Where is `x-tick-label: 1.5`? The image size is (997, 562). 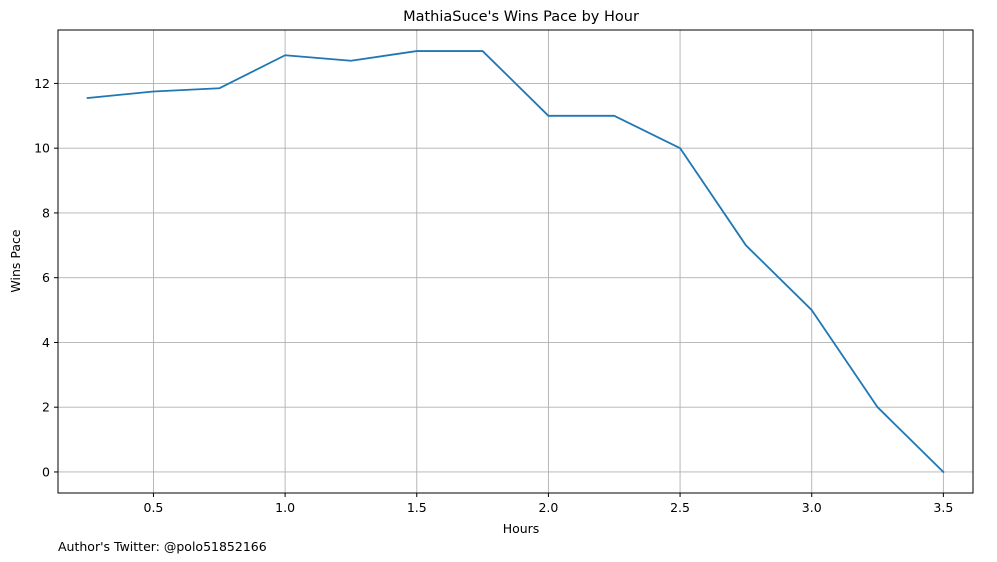 x-tick-label: 1.5 is located at coordinates (417, 507).